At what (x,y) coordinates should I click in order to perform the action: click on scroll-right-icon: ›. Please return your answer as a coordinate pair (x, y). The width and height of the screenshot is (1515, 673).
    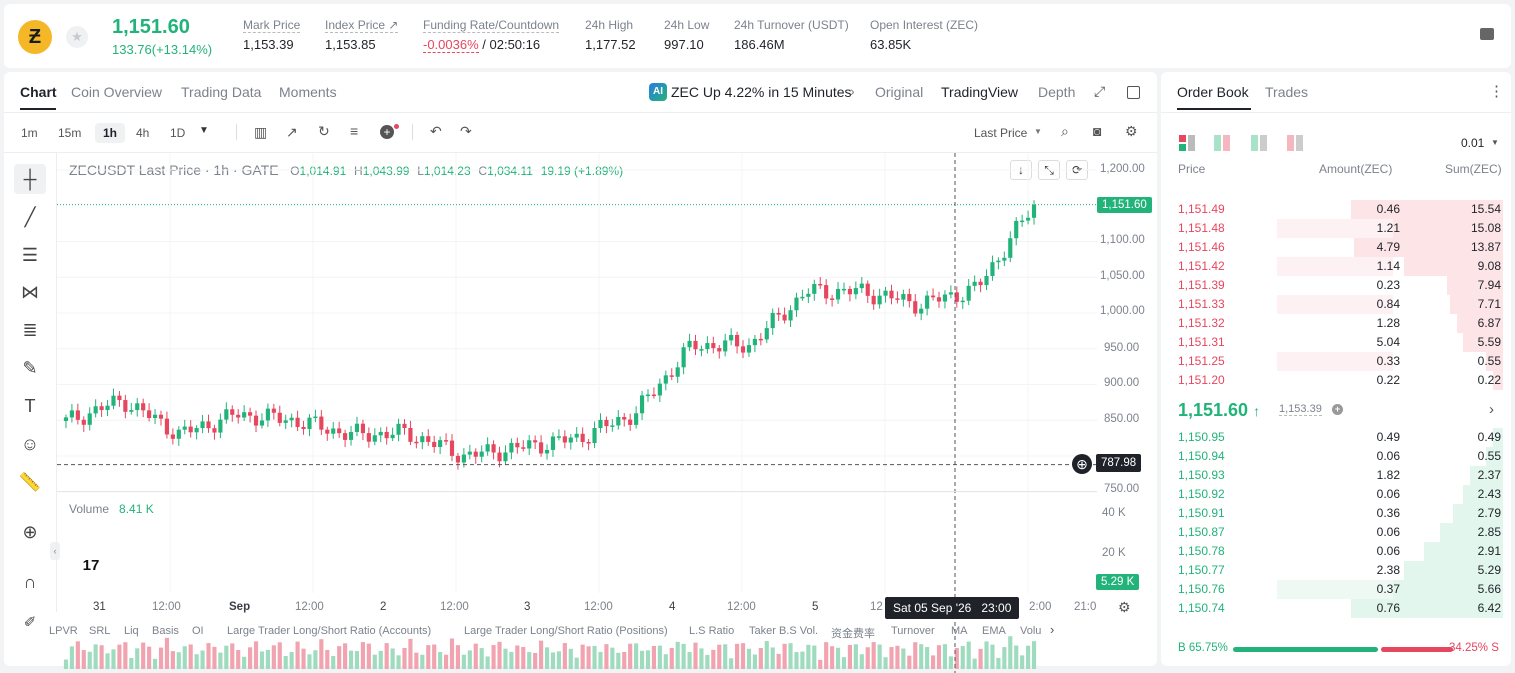
    Looking at the image, I should click on (1052, 629).